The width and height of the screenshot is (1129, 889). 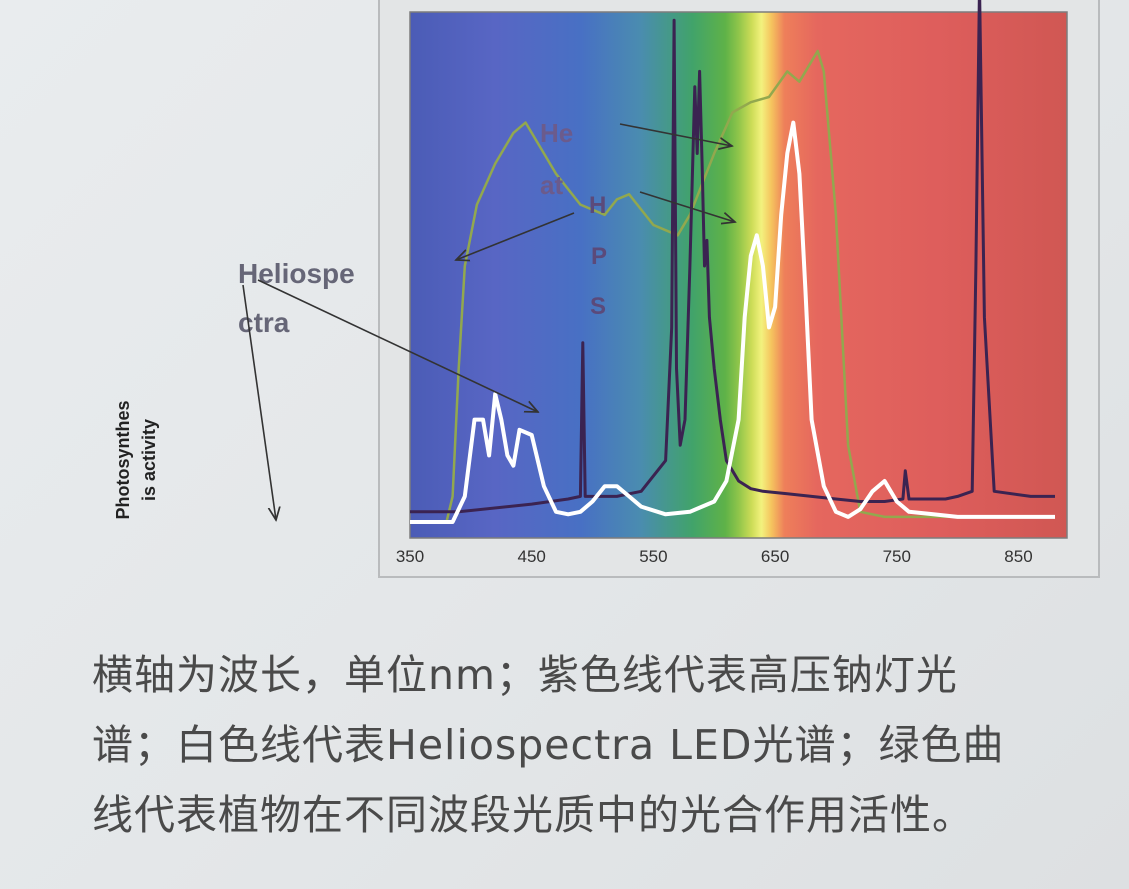 What do you see at coordinates (598, 306) in the screenshot?
I see `hps-label-s: S` at bounding box center [598, 306].